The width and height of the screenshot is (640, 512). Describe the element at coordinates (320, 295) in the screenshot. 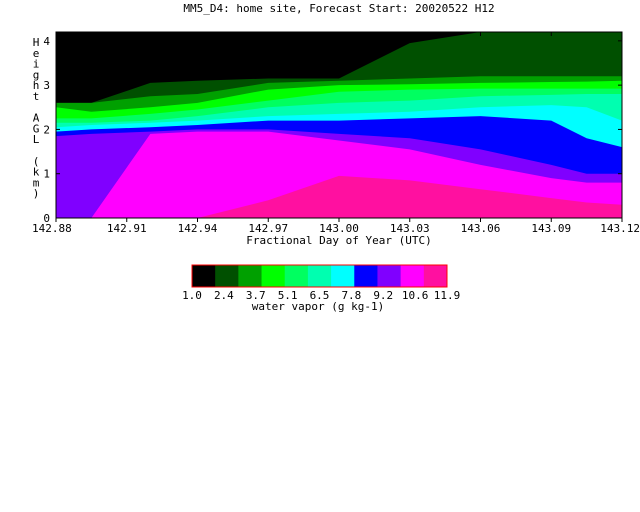

I see `colorbar-tick-label: 6.5` at that location.